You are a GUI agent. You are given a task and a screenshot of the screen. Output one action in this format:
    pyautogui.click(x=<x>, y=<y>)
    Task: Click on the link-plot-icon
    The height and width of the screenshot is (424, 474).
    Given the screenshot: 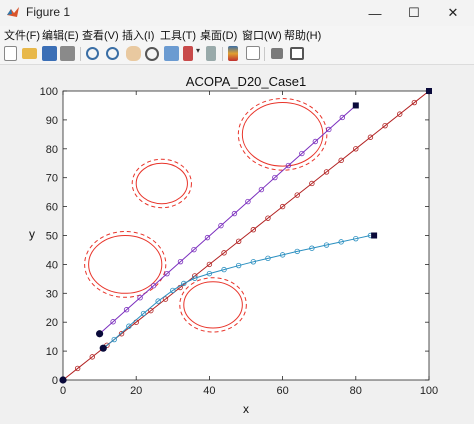 What is the action you would take?
    pyautogui.click(x=211, y=53)
    